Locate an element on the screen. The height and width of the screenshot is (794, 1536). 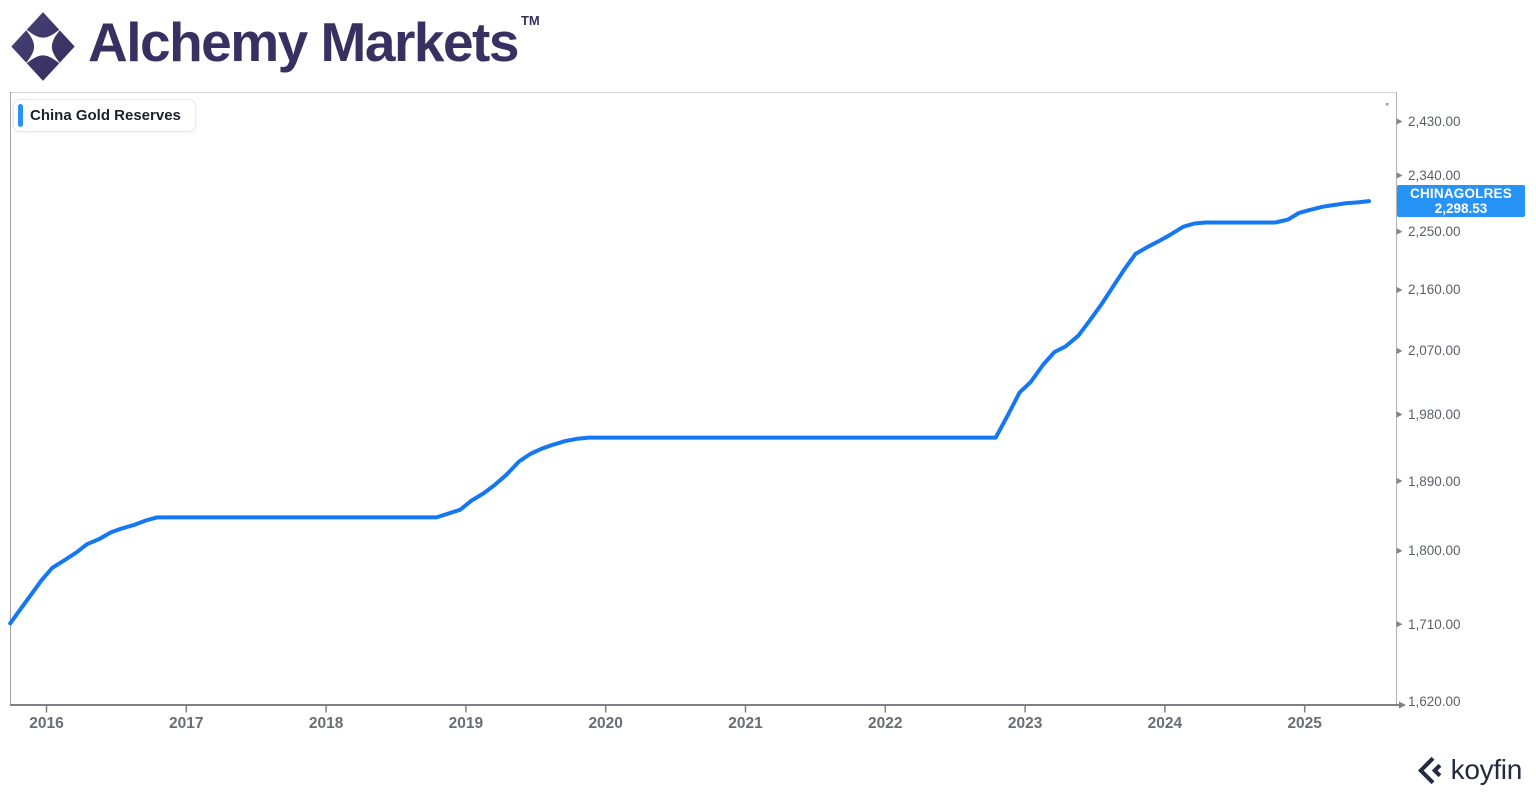
alchemy-markets-logo: Alchemy Markets TM is located at coordinates (275, 44).